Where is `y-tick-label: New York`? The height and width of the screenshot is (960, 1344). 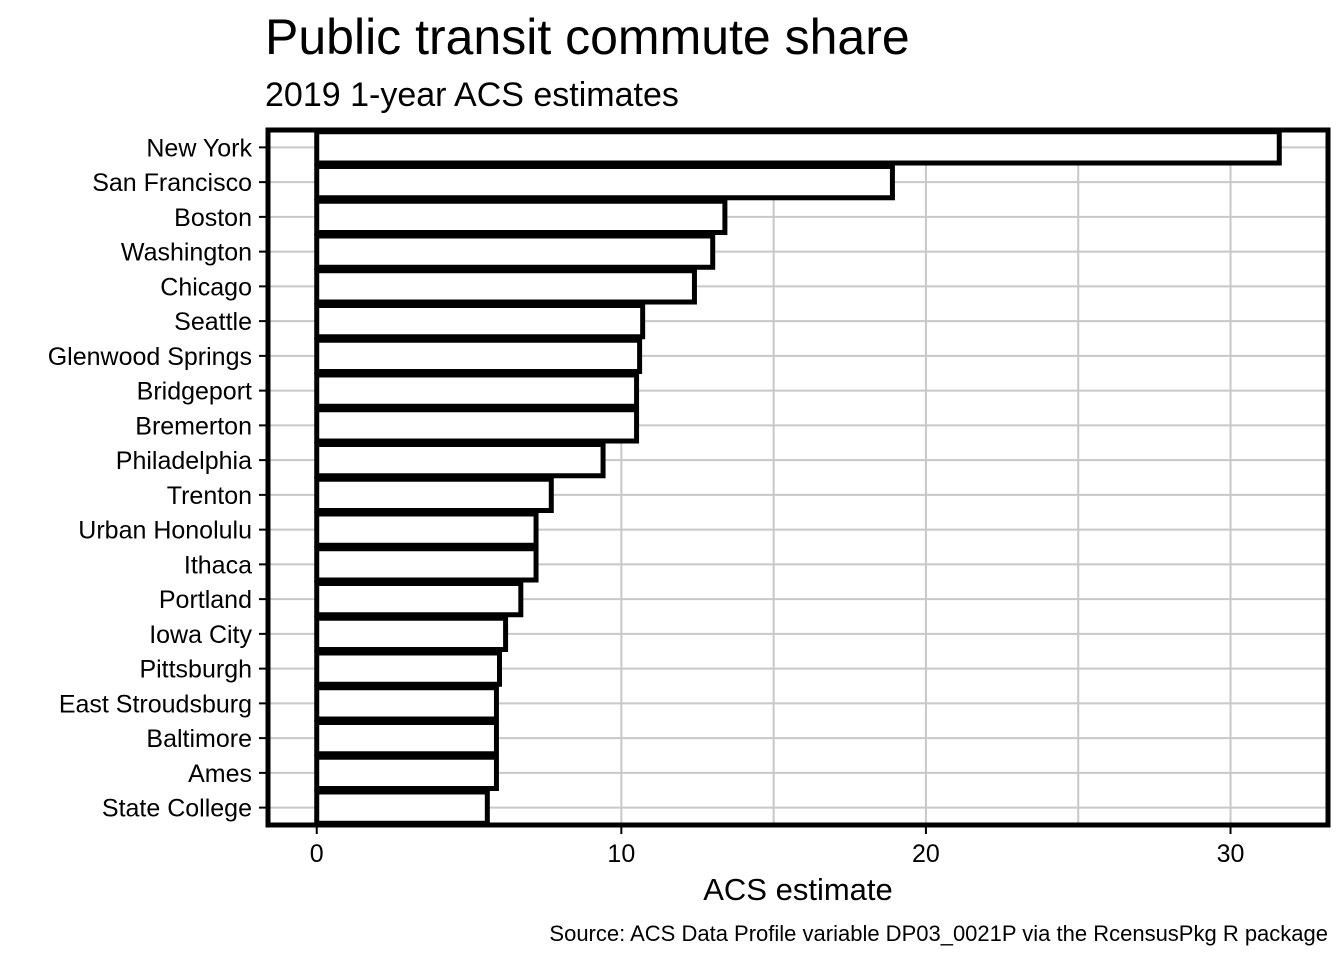
y-tick-label: New York is located at coordinates (199, 148).